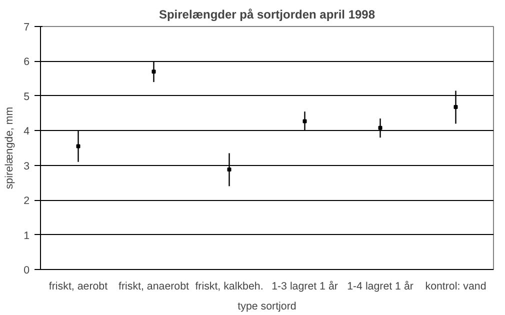  What do you see at coordinates (27, 270) in the screenshot?
I see `y-tick-label: 0` at bounding box center [27, 270].